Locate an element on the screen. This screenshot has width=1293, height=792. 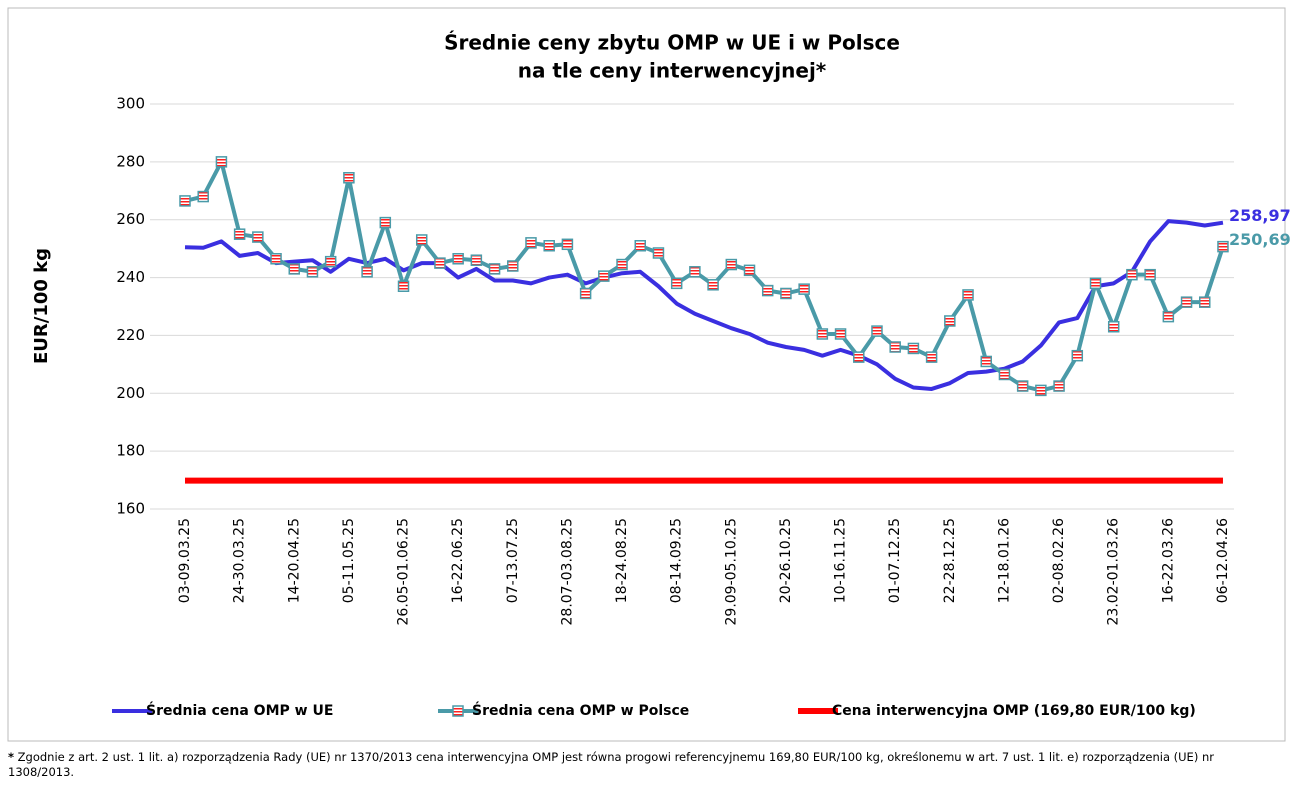
x-tick-label: 26.05-01.06.25 is located at coordinates (404, 571).